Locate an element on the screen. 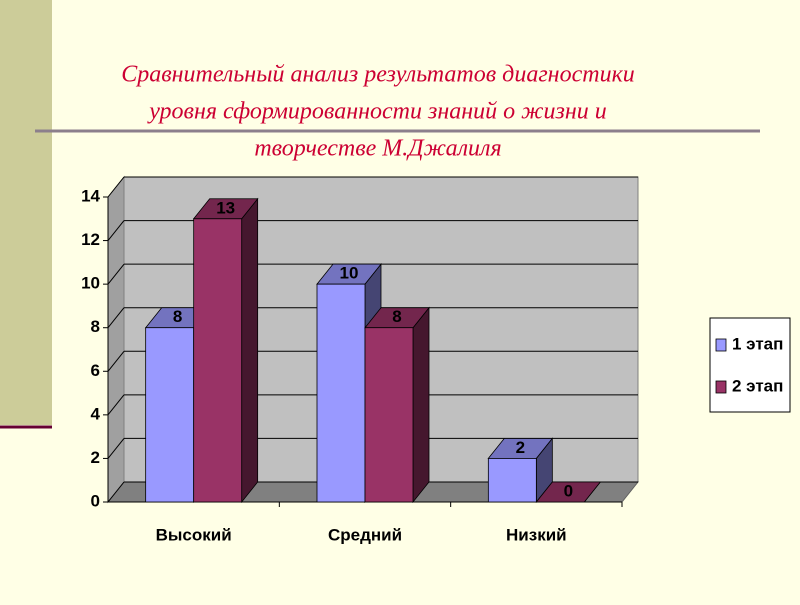 This screenshot has width=800, height=605. x-tick-label: Низкий is located at coordinates (536, 534).